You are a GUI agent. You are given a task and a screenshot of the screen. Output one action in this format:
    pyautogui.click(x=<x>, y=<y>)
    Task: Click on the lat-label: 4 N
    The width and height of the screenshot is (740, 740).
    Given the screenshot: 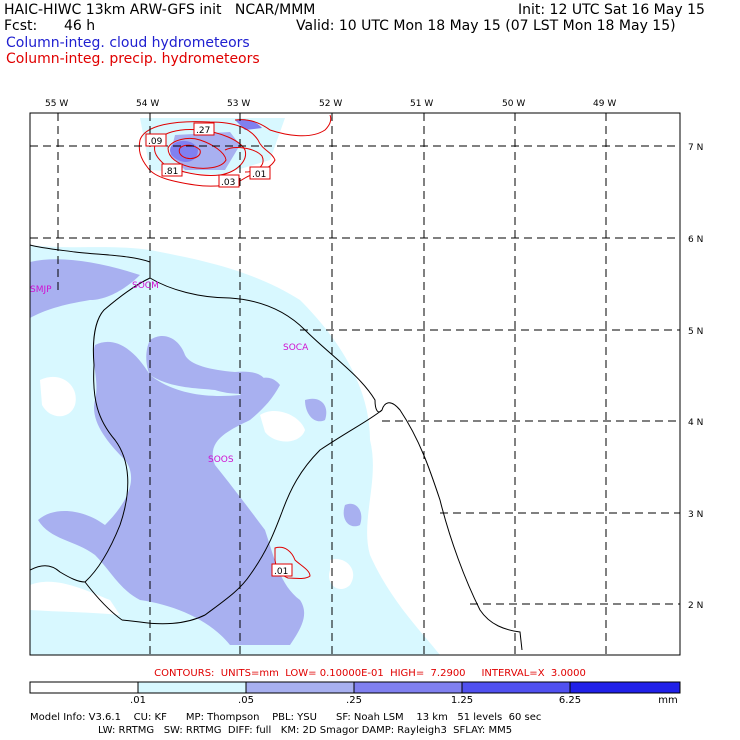 What is the action you would take?
    pyautogui.click(x=695, y=423)
    